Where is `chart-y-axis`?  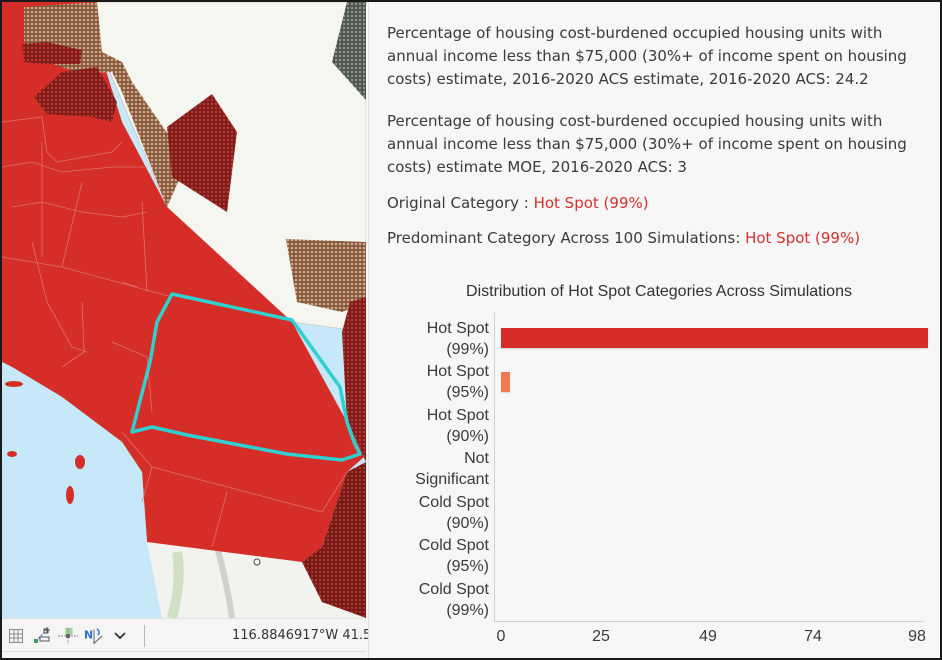
chart-y-axis is located at coordinates (494, 467).